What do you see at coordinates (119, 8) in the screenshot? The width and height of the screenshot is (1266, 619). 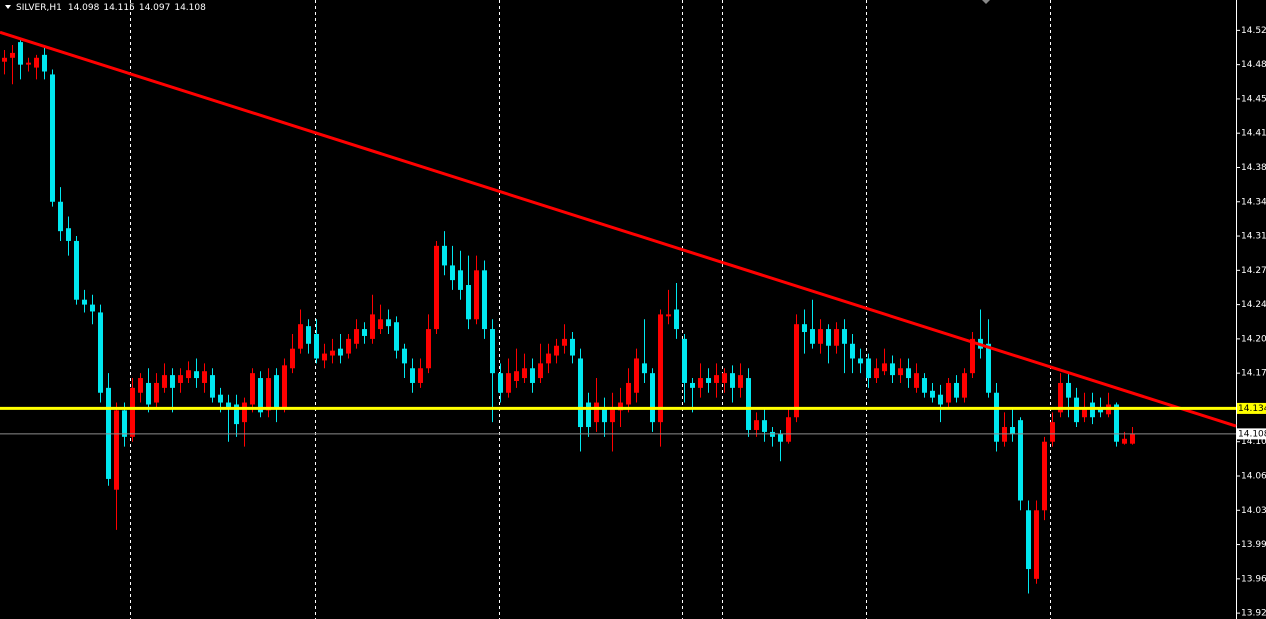 I see `header-high: 14.115` at bounding box center [119, 8].